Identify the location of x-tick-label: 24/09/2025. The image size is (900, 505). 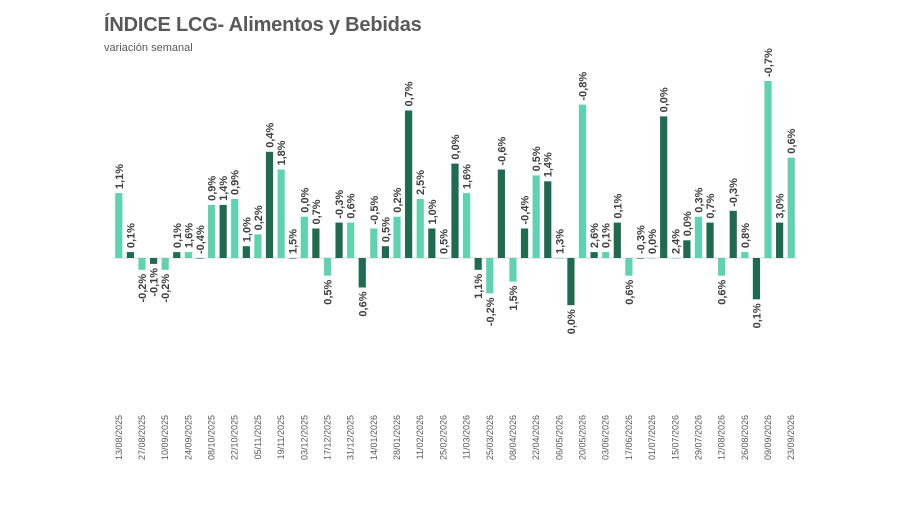
(188, 437).